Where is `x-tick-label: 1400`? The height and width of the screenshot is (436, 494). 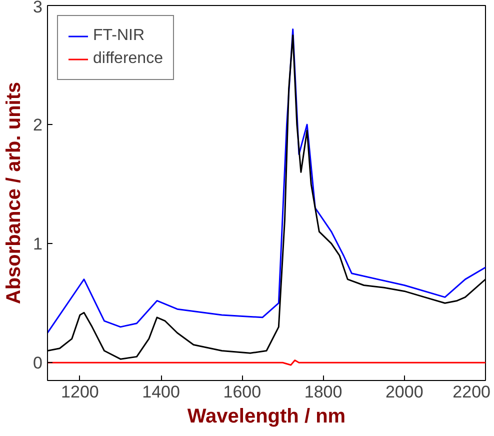
x-tick-label: 1400 is located at coordinates (161, 392).